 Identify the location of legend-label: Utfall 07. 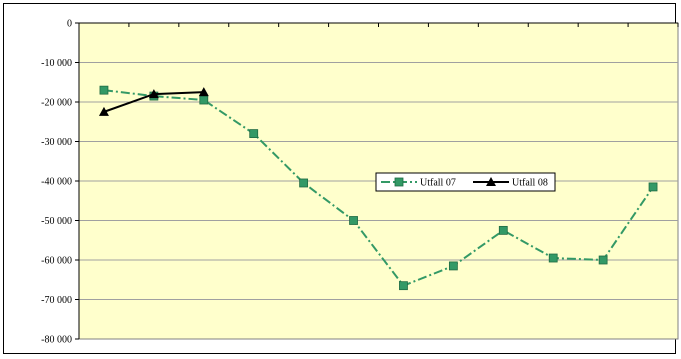
(438, 183).